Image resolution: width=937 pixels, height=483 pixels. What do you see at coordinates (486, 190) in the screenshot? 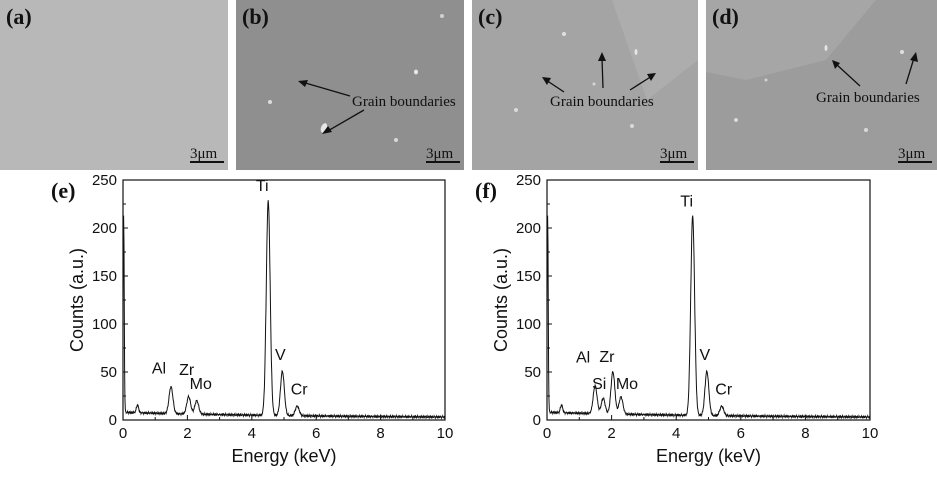
I see `chart-panel-label: (f)` at bounding box center [486, 190].